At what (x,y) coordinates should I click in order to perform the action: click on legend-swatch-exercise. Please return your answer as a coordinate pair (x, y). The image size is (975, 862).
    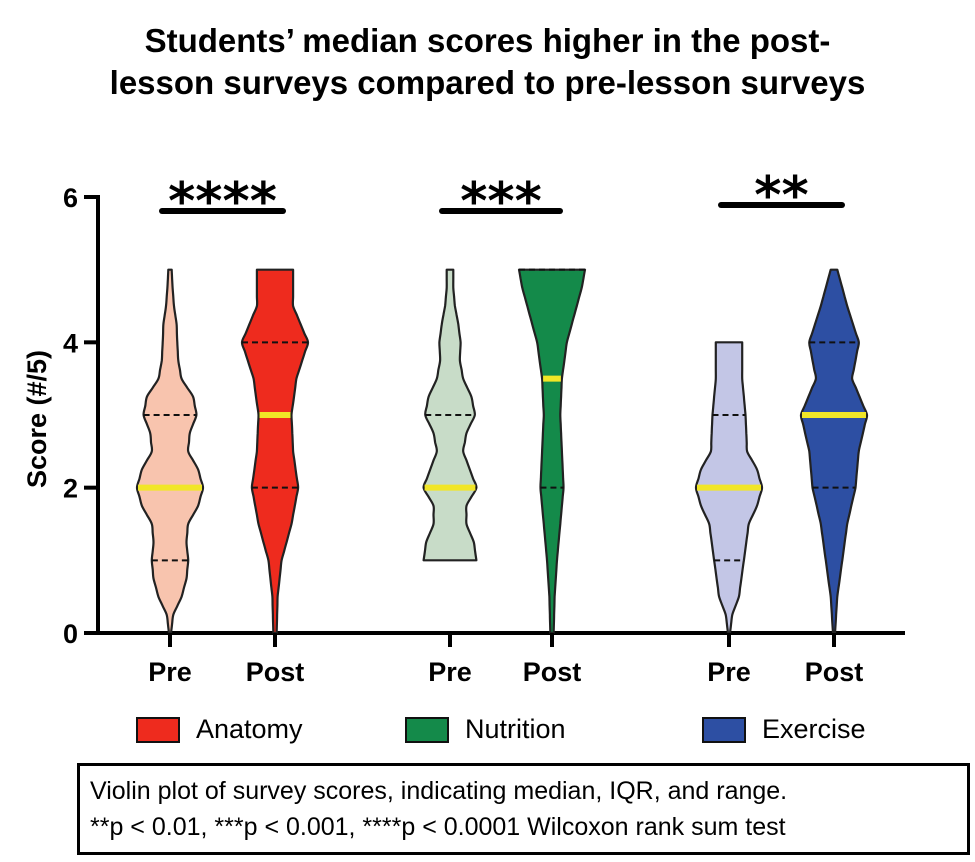
    Looking at the image, I should click on (724, 729).